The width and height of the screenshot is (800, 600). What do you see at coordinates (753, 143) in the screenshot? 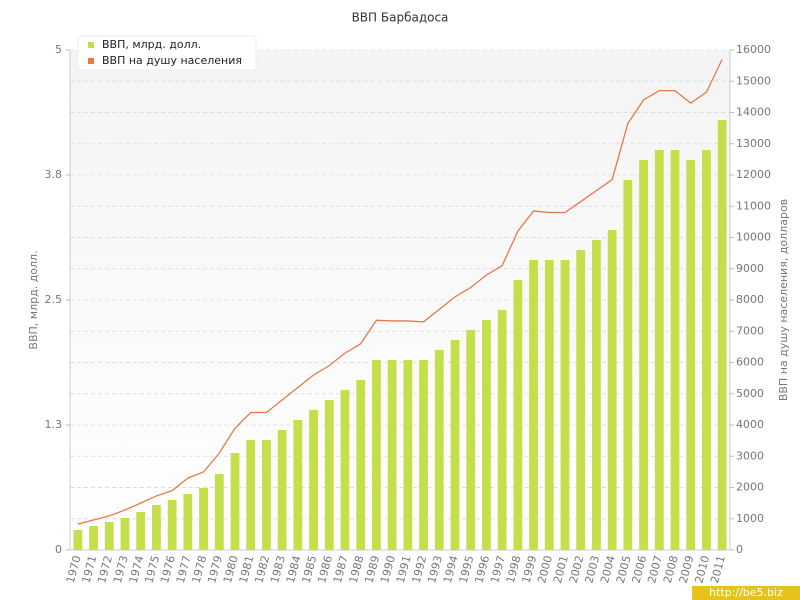
I see `y2-tick-label: 13000` at bounding box center [753, 143].